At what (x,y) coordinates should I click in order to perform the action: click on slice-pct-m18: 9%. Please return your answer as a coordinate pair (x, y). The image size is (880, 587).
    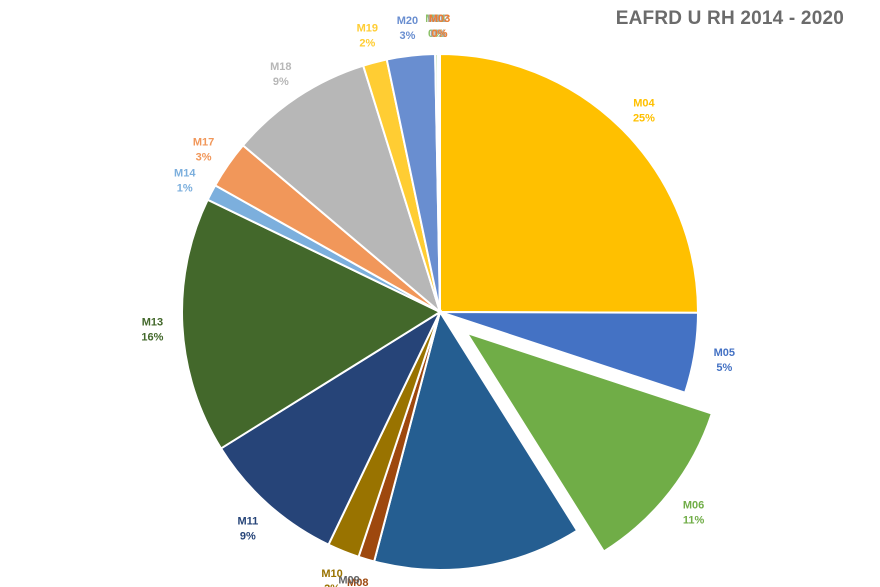
    Looking at the image, I should click on (281, 82).